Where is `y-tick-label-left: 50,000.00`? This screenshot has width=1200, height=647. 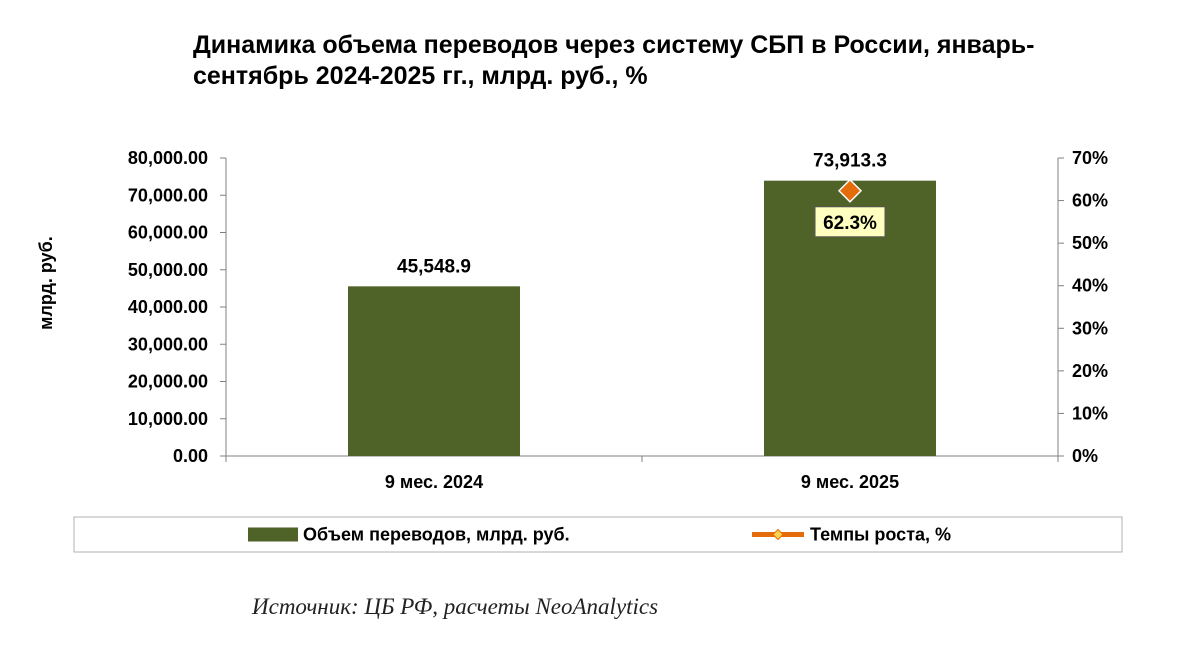
y-tick-label-left: 50,000.00 is located at coordinates (168, 270).